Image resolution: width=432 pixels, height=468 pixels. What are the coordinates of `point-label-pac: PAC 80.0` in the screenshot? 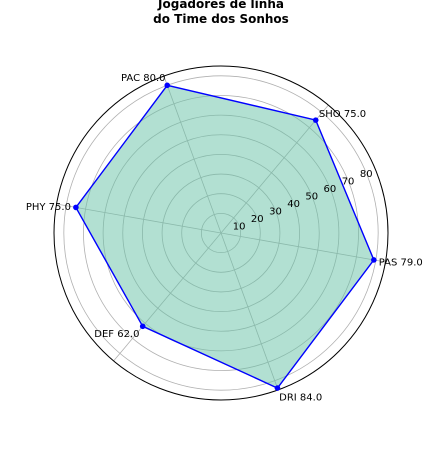 It's located at (143, 78).